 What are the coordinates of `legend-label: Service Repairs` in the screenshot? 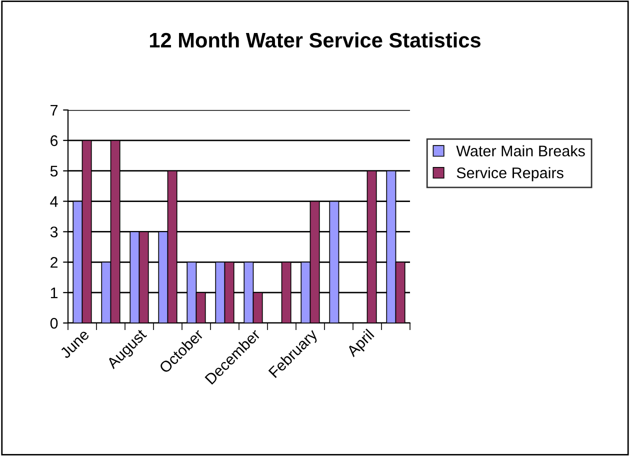 It's located at (510, 174).